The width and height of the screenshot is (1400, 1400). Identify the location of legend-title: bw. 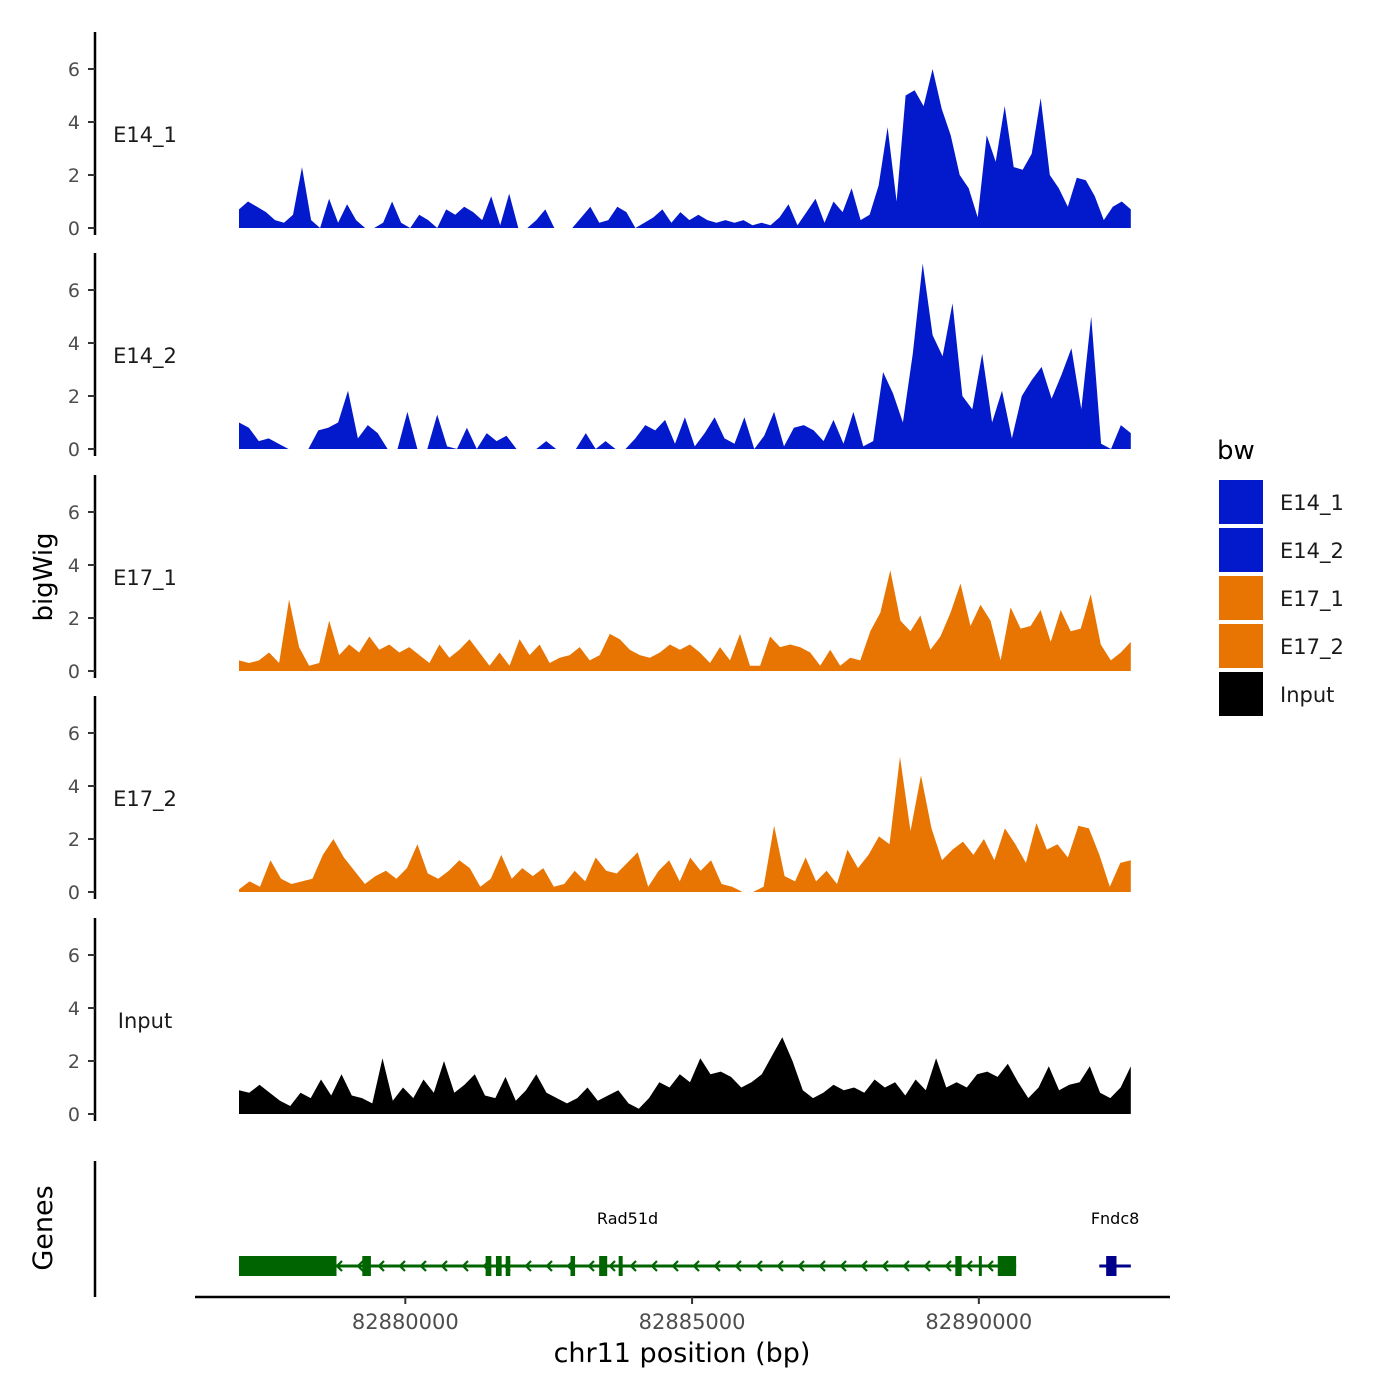
(1236, 451).